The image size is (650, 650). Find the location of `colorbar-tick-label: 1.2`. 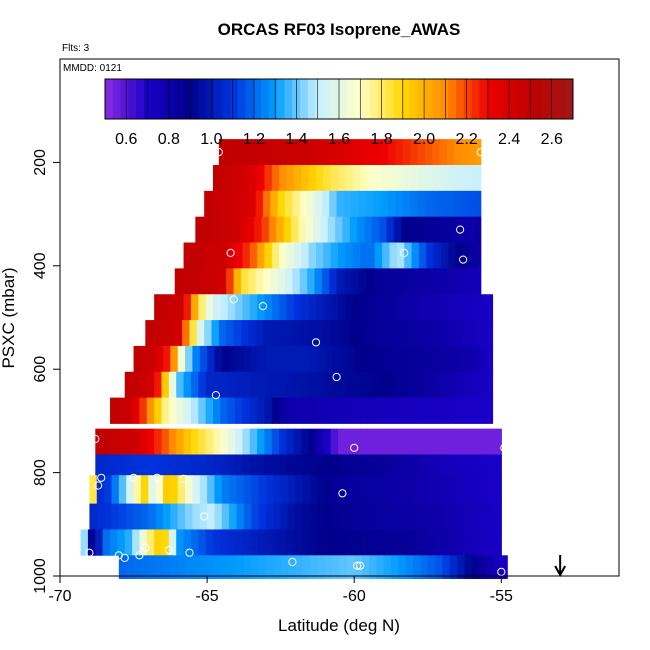

colorbar-tick-label: 1.2 is located at coordinates (254, 139).